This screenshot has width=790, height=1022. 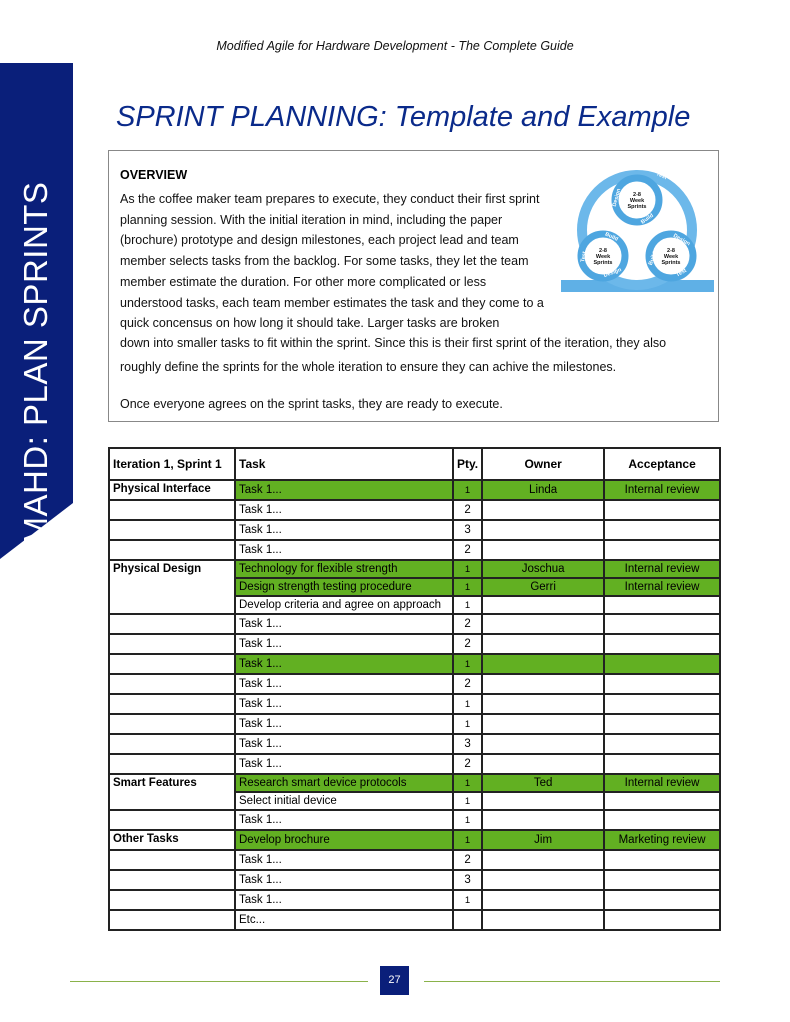 What do you see at coordinates (543, 464) in the screenshot?
I see `col-header-owner: Owner` at bounding box center [543, 464].